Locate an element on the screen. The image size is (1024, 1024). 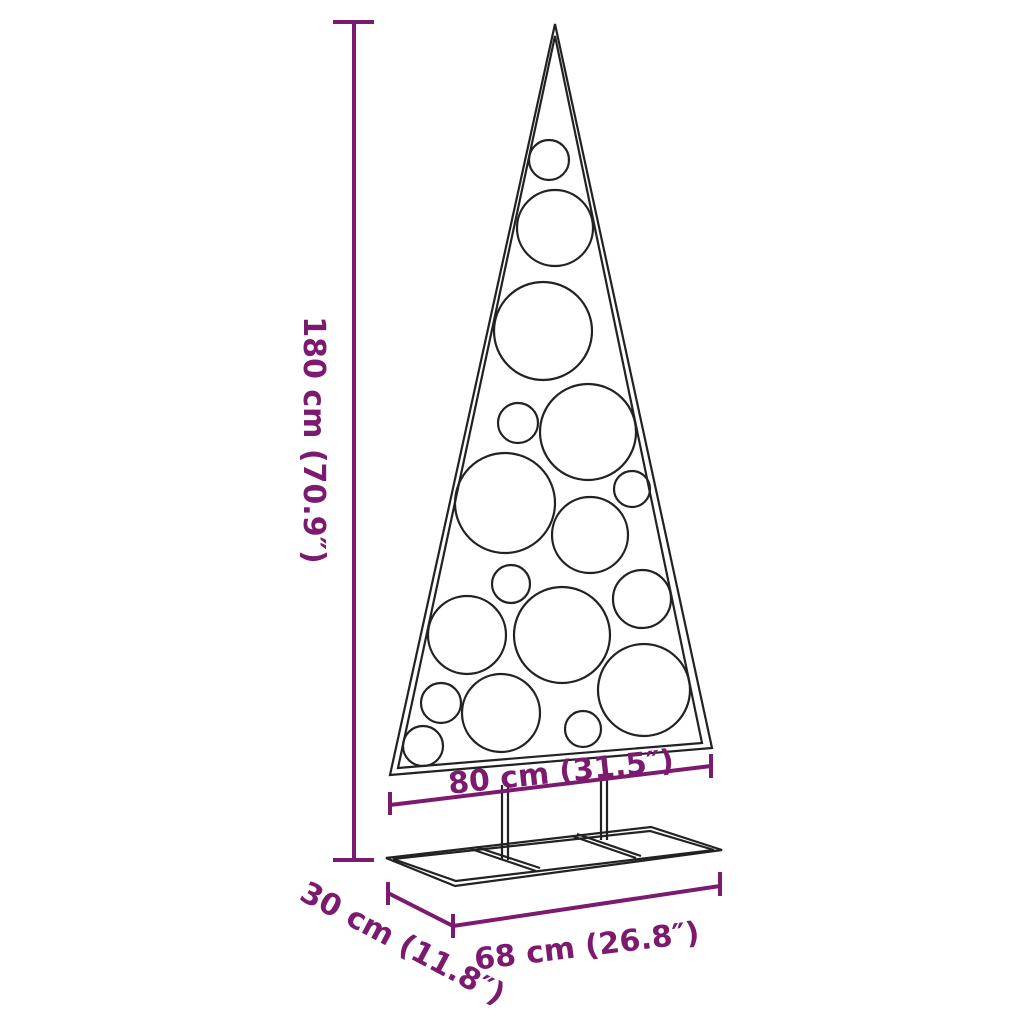
base-divider-left is located at coordinates (503, 860).